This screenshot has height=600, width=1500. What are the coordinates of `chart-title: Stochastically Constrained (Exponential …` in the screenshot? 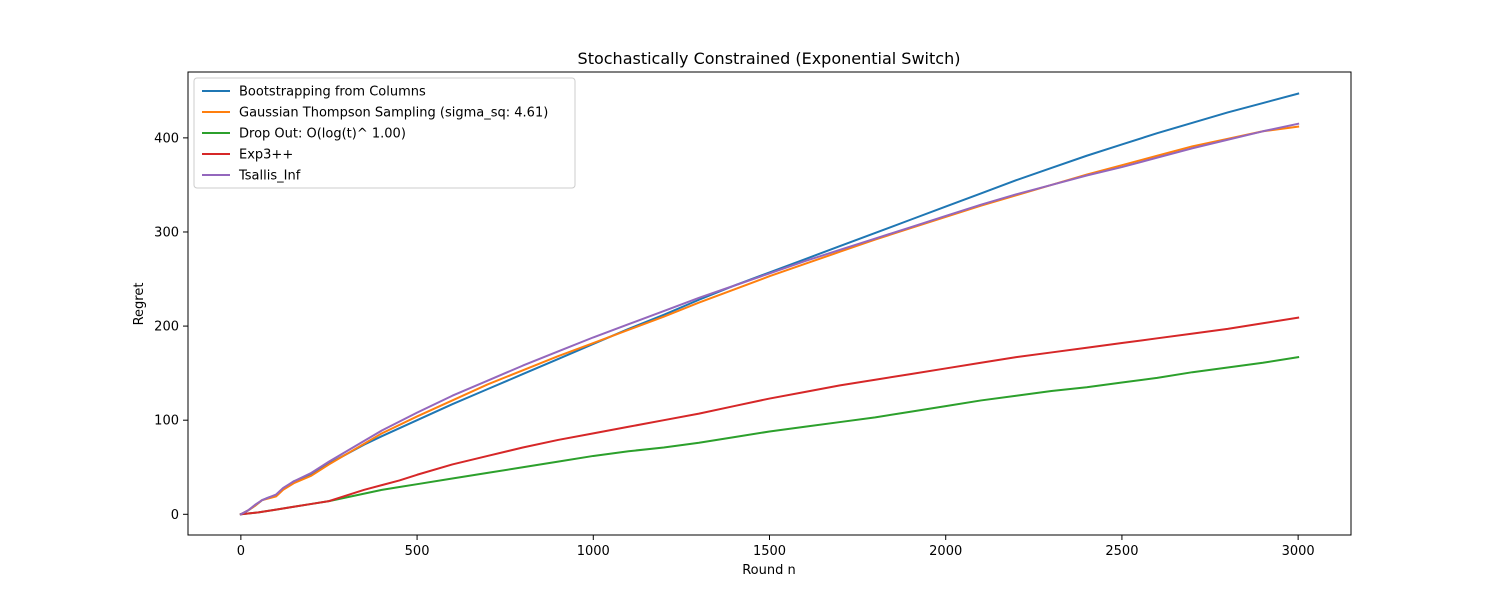 It's located at (769, 58).